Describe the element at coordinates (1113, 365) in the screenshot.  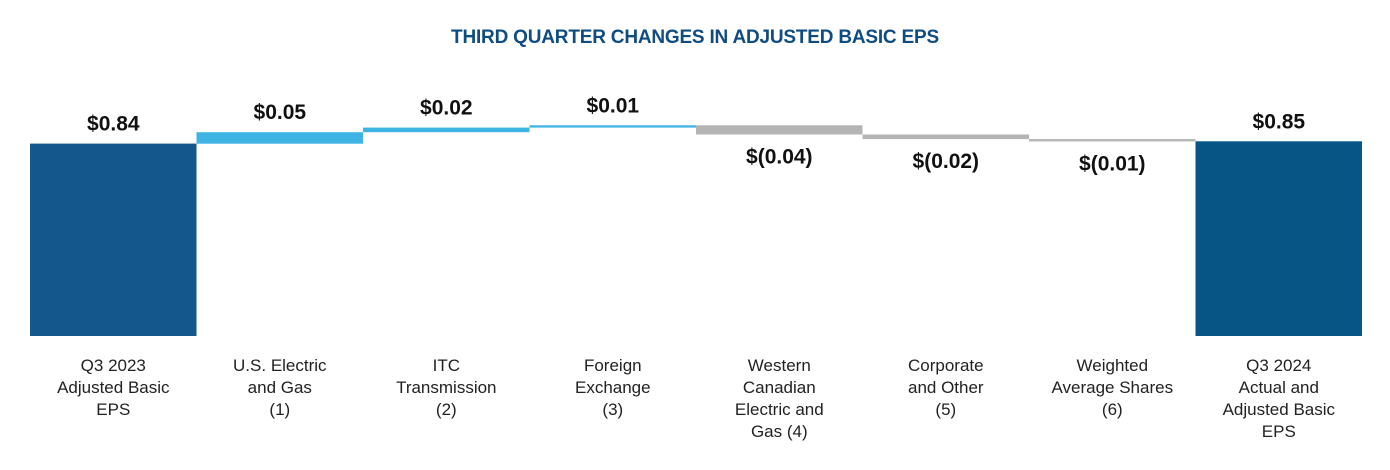
I see `category-label-6-line-0: Weighted` at that location.